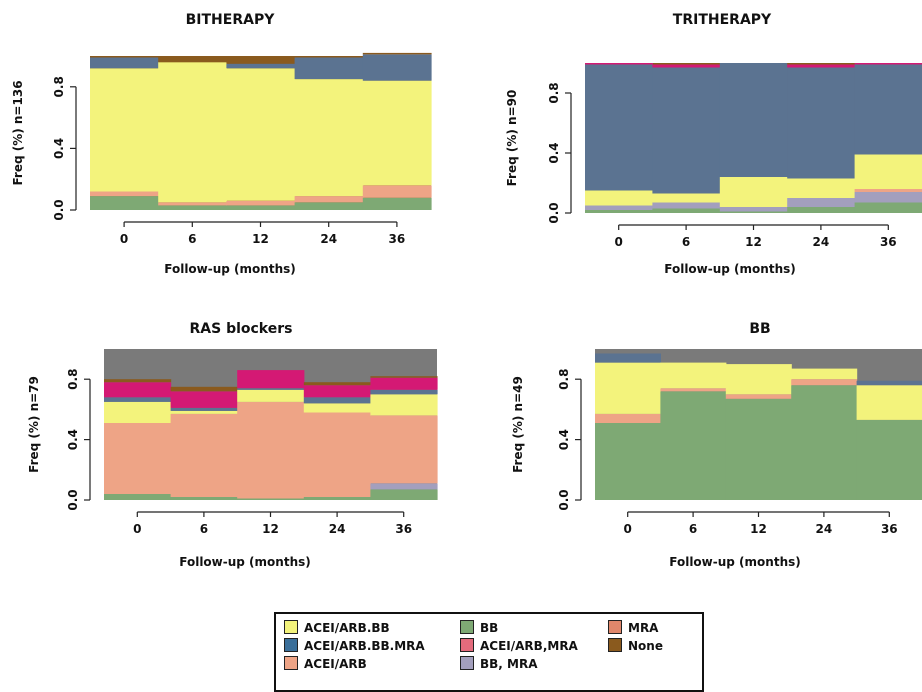 This screenshot has width=922, height=692. Describe the element at coordinates (509, 664) in the screenshot. I see `legend-label: BB, MRA` at that location.